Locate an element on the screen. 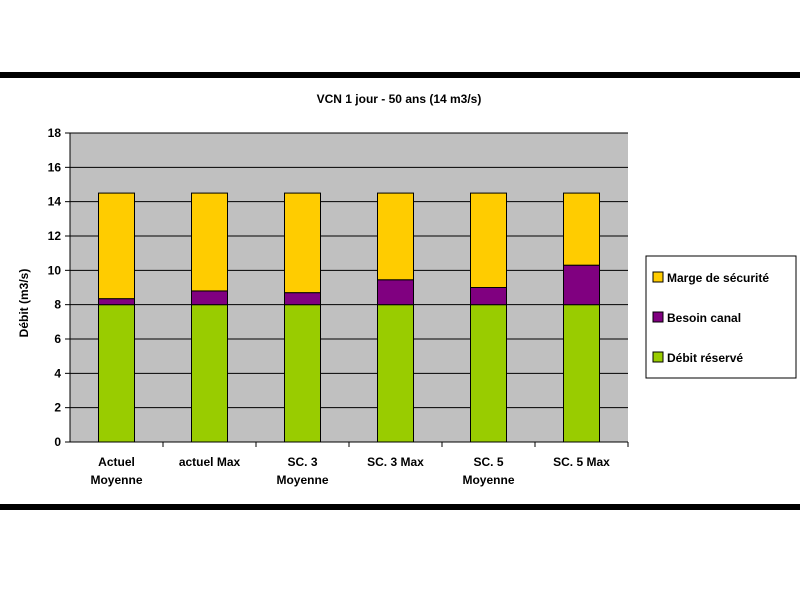  y-axis-label: Débit (m3/s) is located at coordinates (24, 303).